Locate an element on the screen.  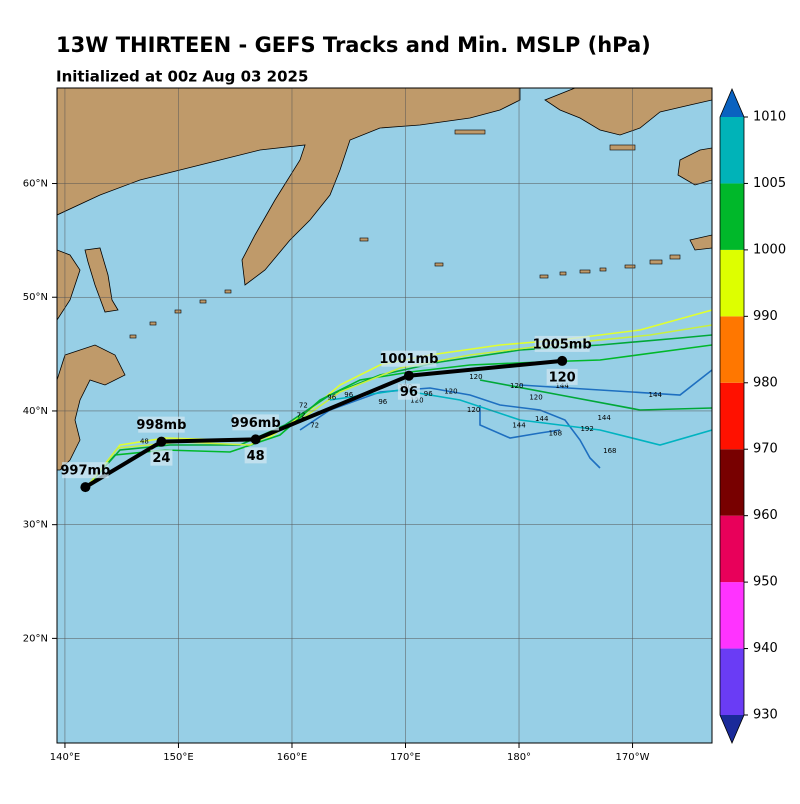
hour-label: 96 is located at coordinates (409, 392).